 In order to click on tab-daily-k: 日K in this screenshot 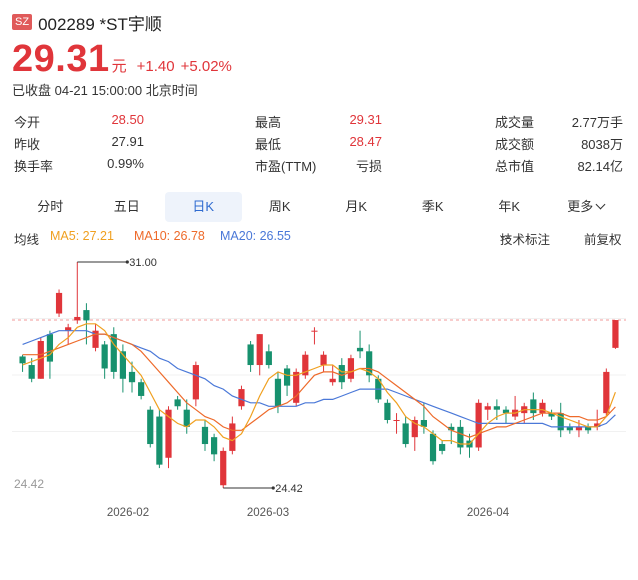, I will do `click(203, 207)`.